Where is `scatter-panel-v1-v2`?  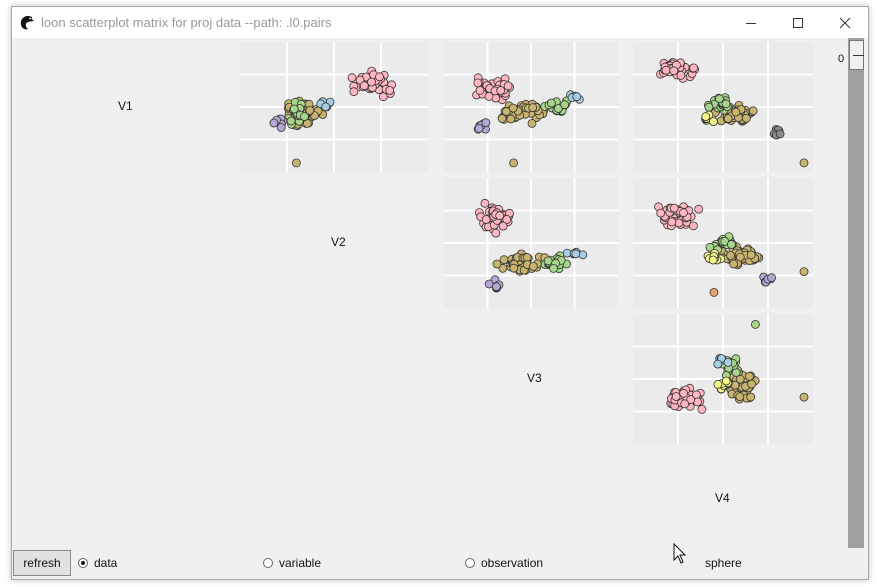
scatter-panel-v1-v2 is located at coordinates (334, 107).